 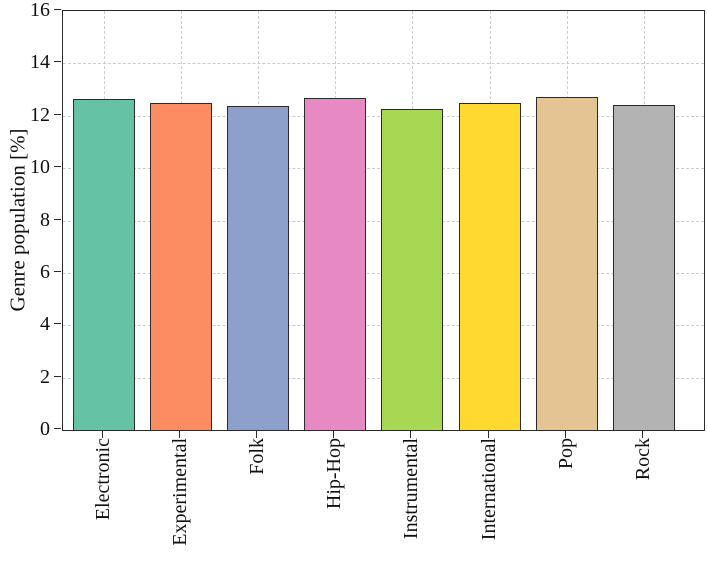 What do you see at coordinates (411, 489) in the screenshot?
I see `x-tick-label: Instrumental` at bounding box center [411, 489].